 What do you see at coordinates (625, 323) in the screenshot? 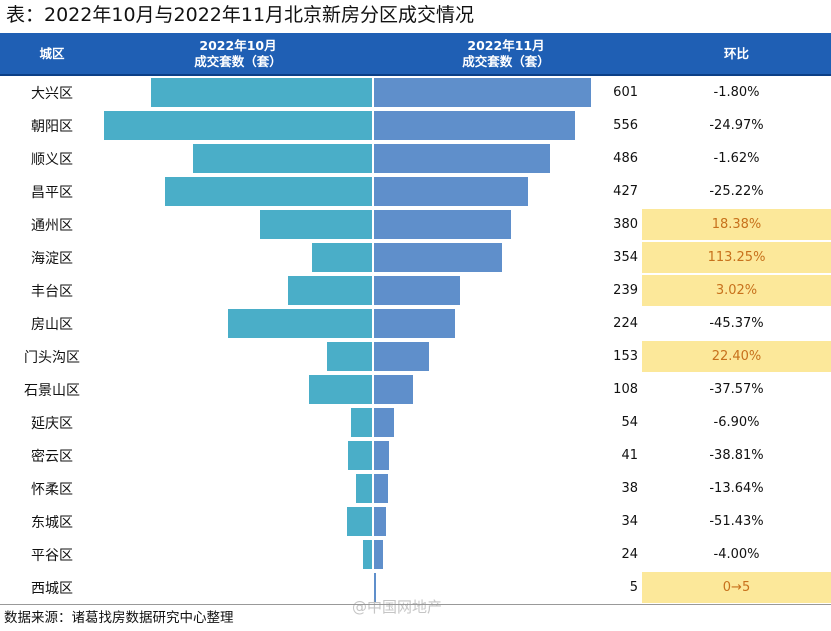
I see `november-value-label: 224` at bounding box center [625, 323].